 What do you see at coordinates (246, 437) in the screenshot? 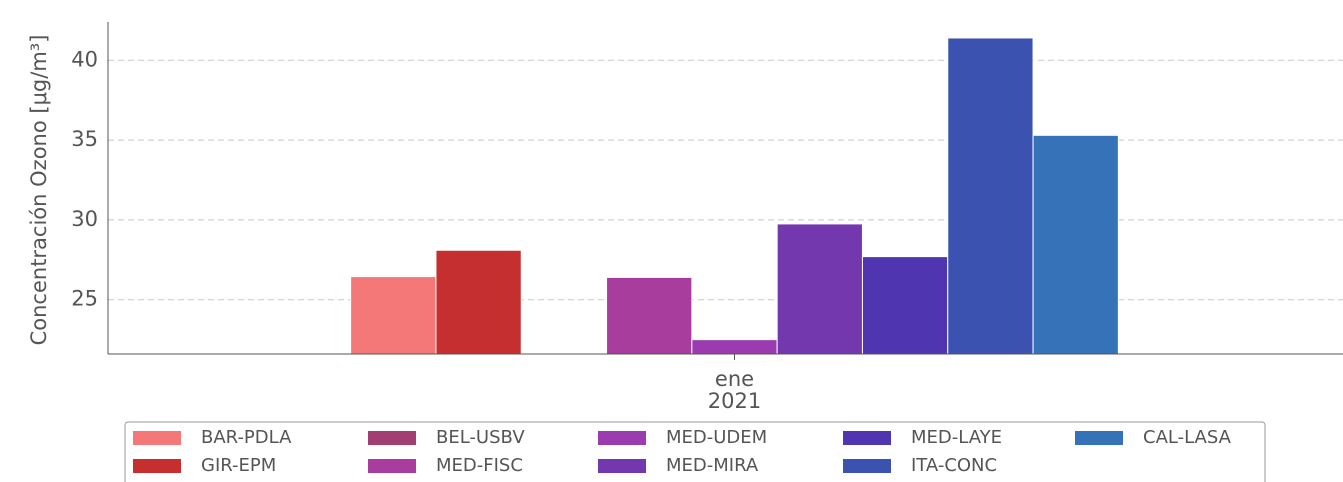
I see `legend-label: BAR-PDLA` at bounding box center [246, 437].